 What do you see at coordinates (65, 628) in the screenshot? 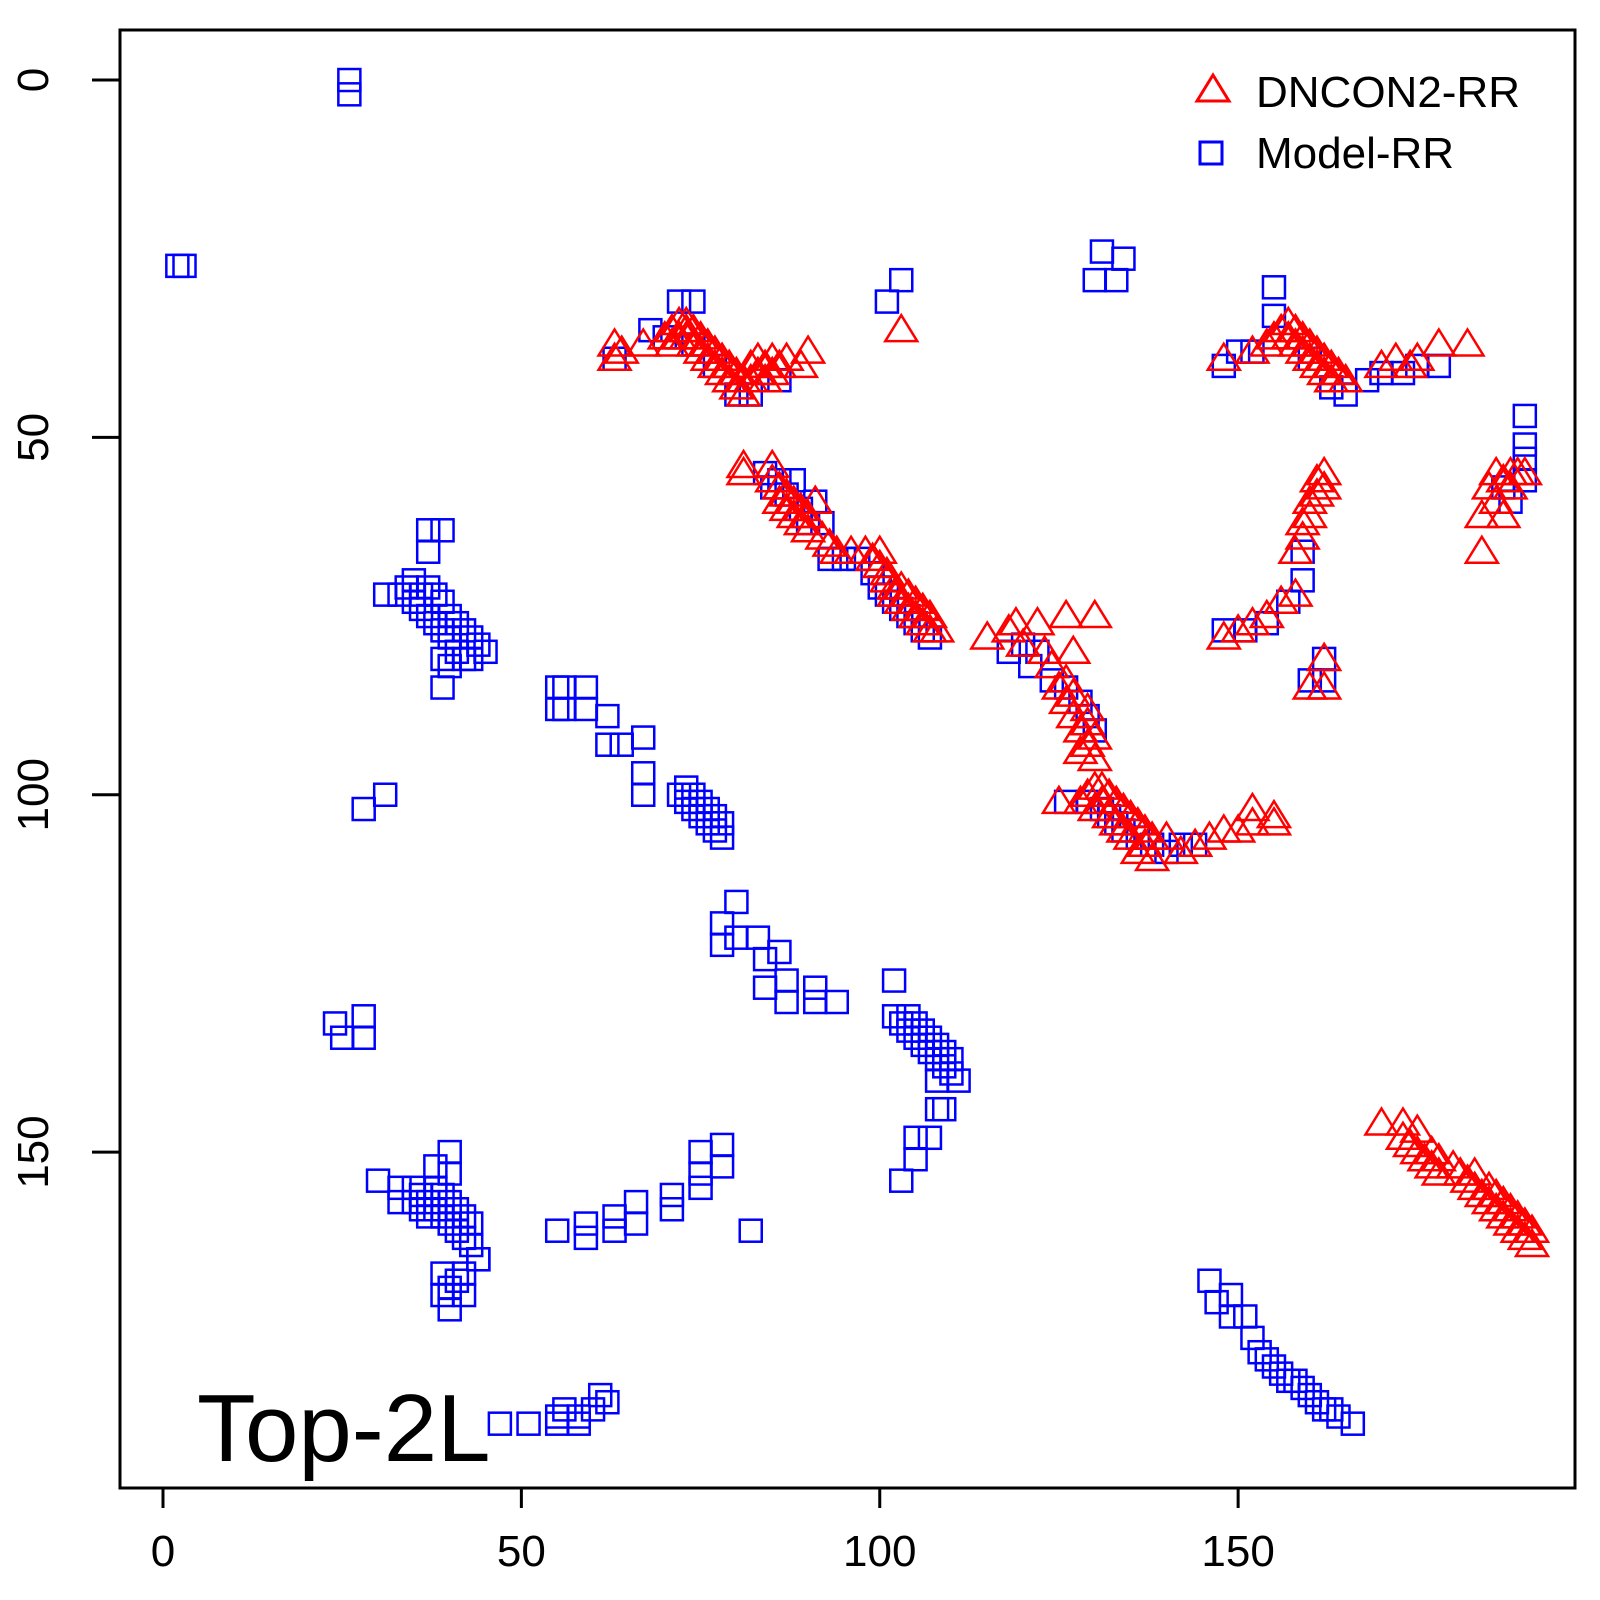
I see `y-axis: 0 50 100 150` at bounding box center [65, 628].